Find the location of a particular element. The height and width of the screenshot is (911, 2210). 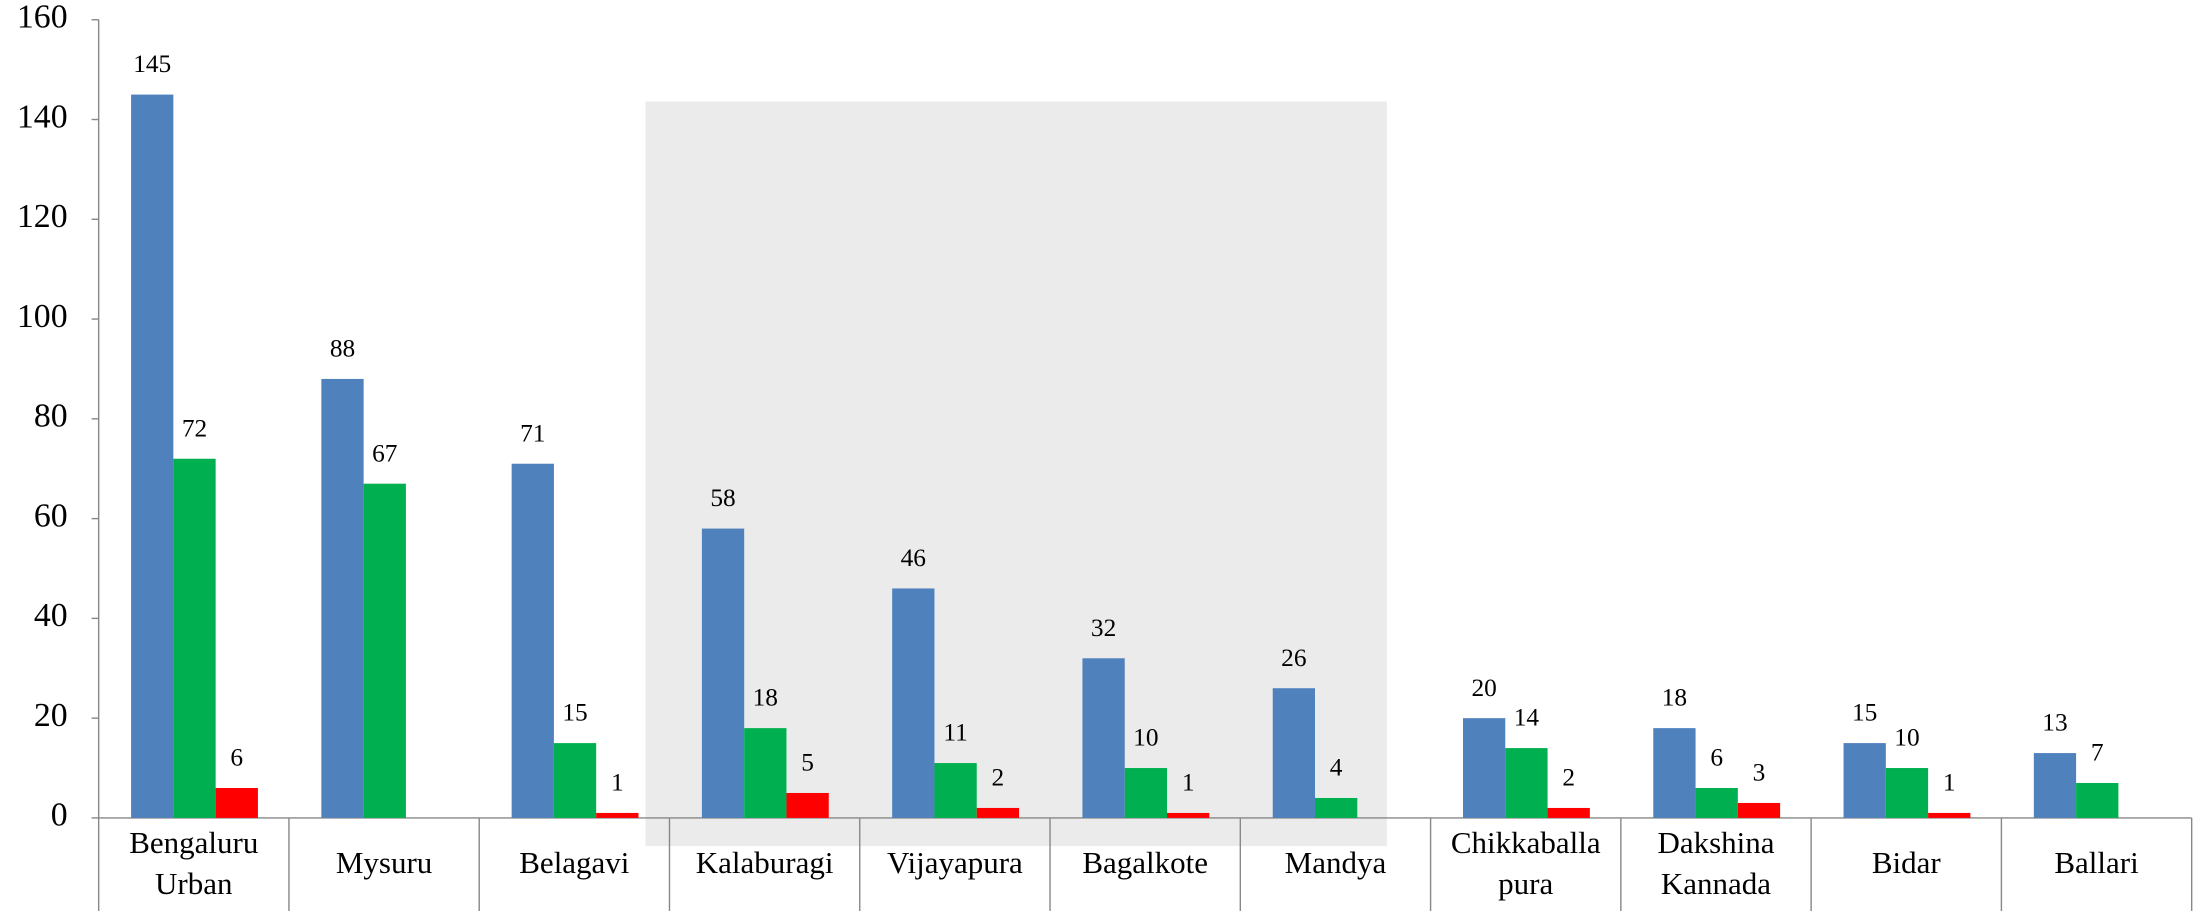

x-tick-label: Dakshina Kannada is located at coordinates (1715, 863).